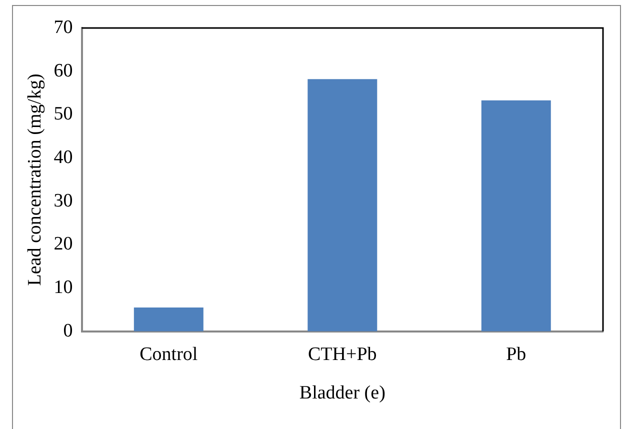  What do you see at coordinates (63, 157) in the screenshot?
I see `y-tick-label: 40` at bounding box center [63, 157].